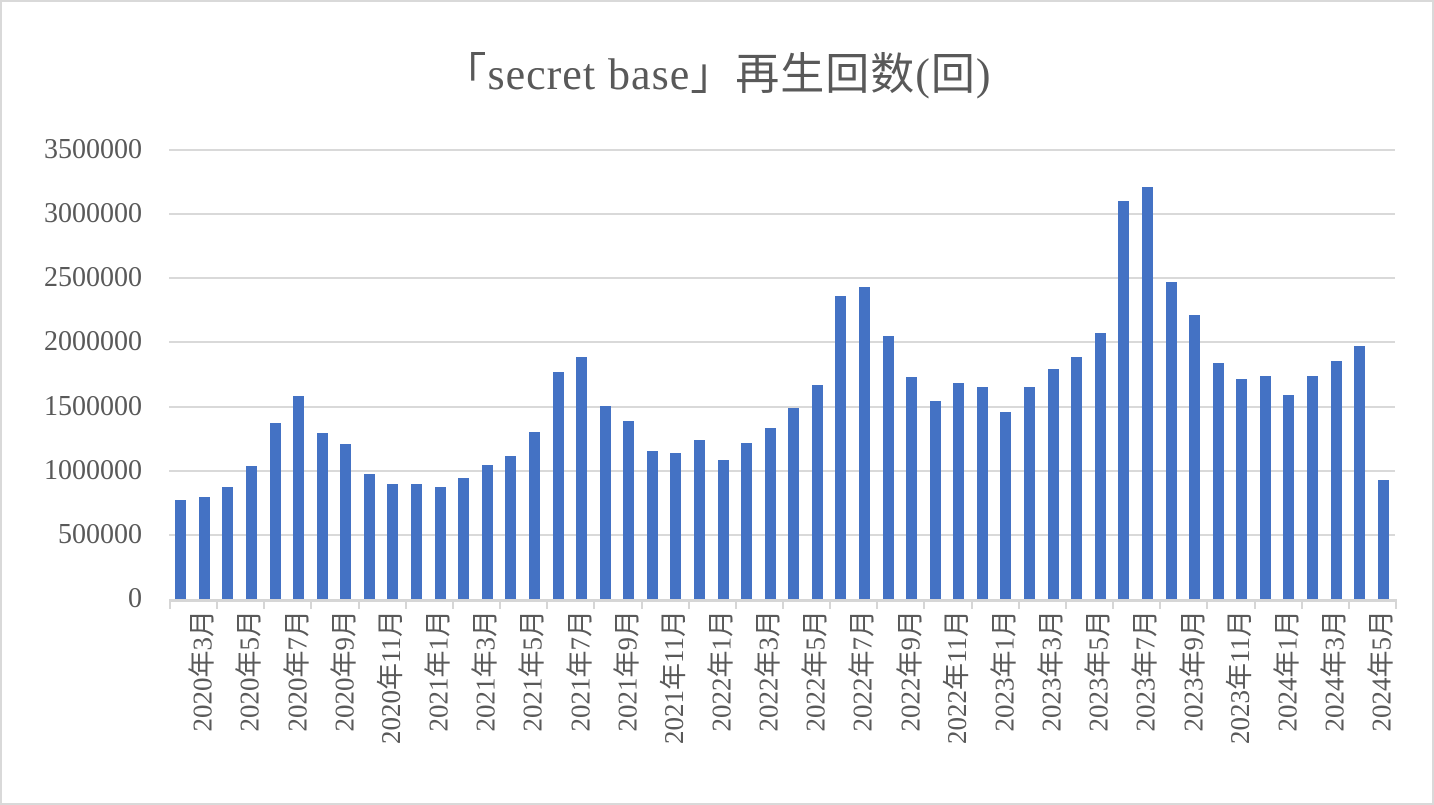  What do you see at coordinates (93, 342) in the screenshot?
I see `y-axis-tick-label: 2000000` at bounding box center [93, 342].